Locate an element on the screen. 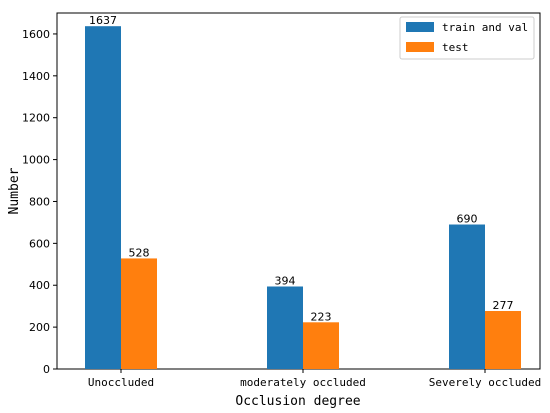  x-tick-label-unoccluded: Unoccluded is located at coordinates (121, 382).